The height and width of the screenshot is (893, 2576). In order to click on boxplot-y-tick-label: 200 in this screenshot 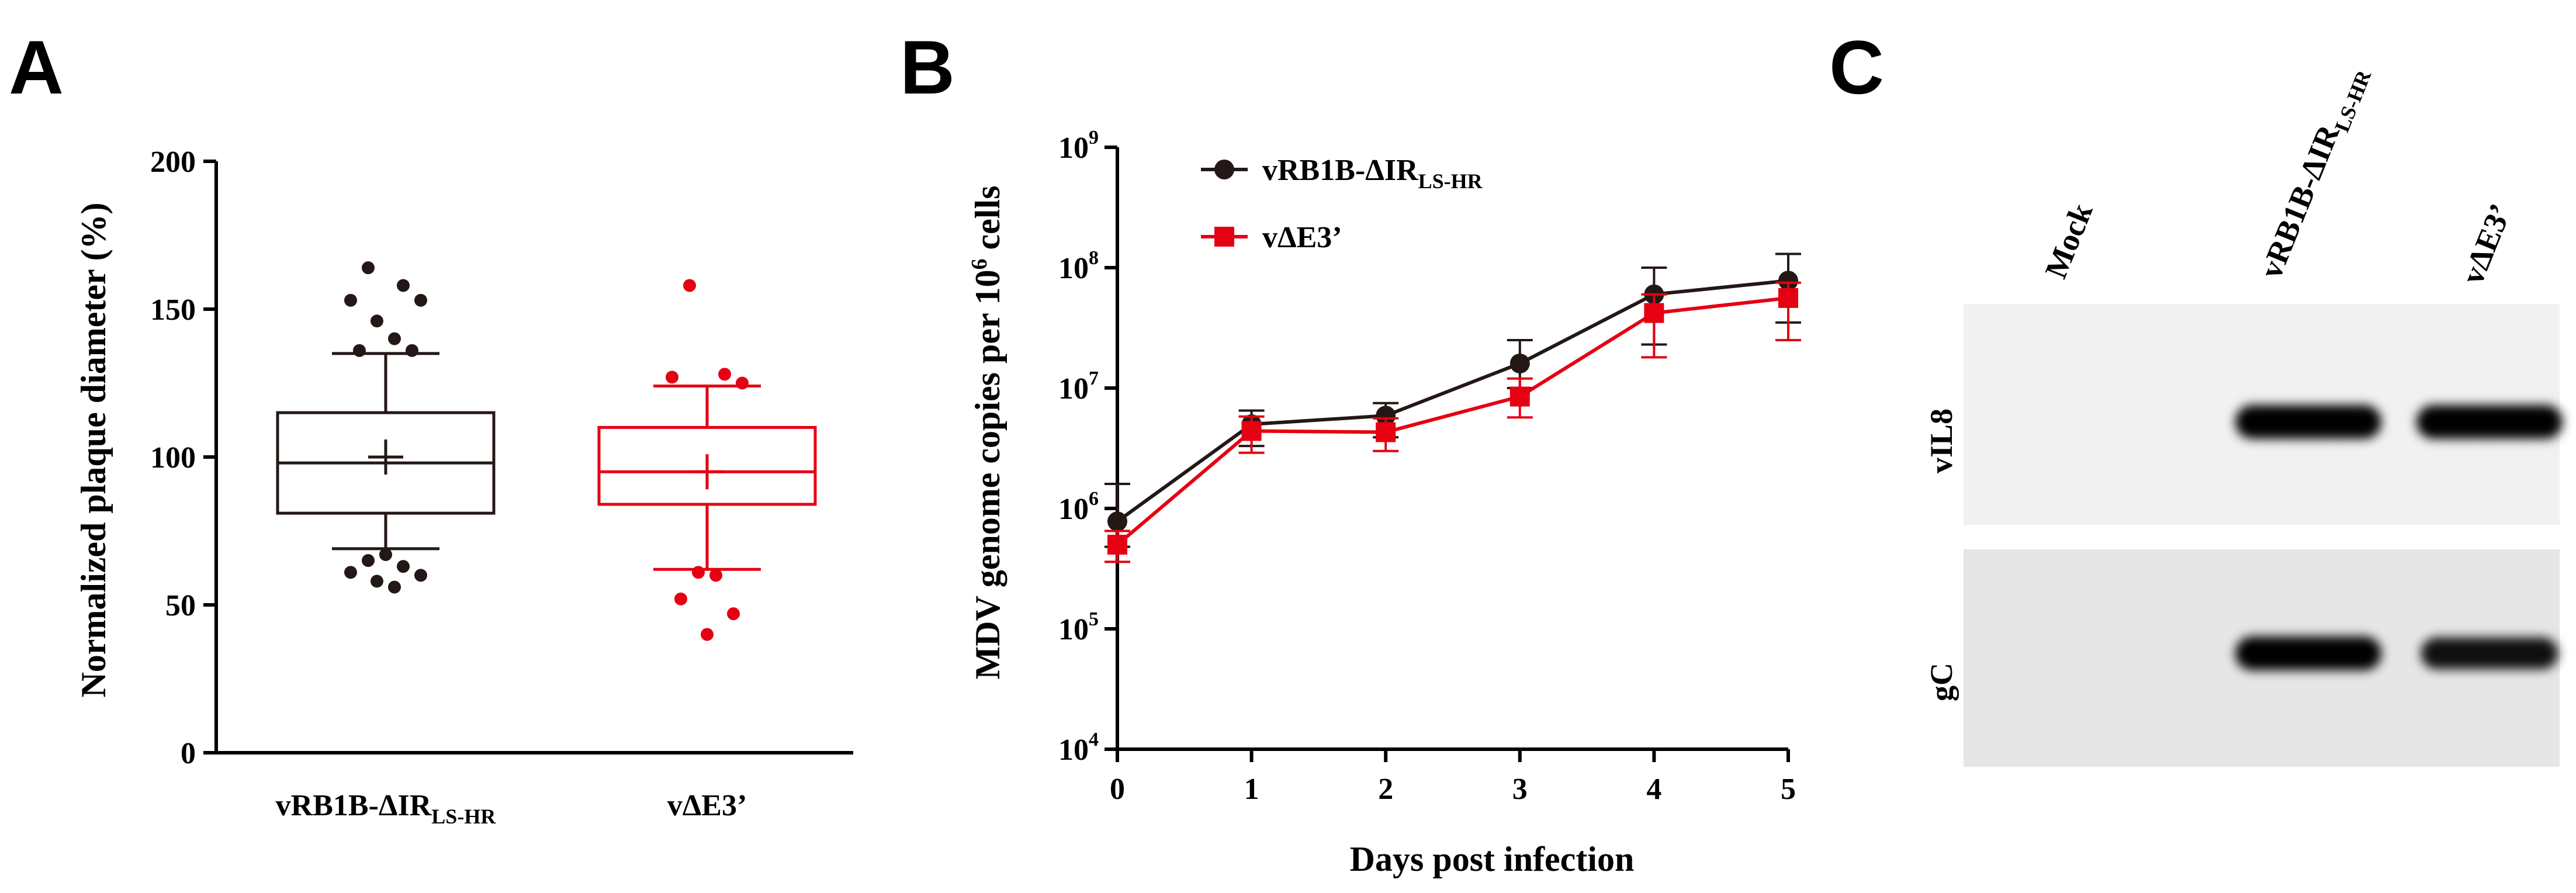, I will do `click(173, 162)`.